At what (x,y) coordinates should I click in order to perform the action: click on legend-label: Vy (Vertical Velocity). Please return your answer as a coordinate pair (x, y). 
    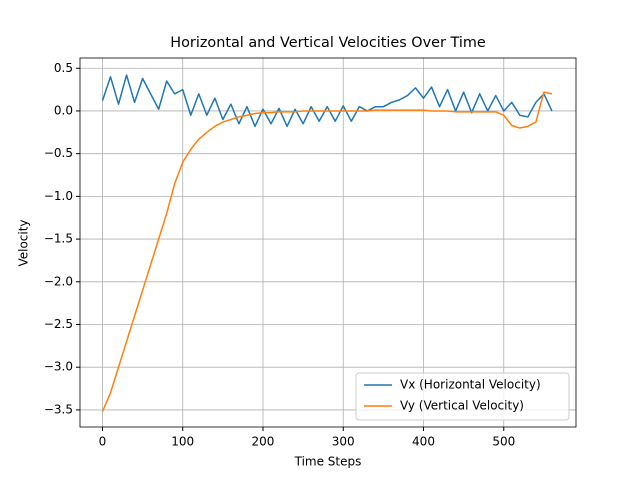
    Looking at the image, I should click on (462, 406).